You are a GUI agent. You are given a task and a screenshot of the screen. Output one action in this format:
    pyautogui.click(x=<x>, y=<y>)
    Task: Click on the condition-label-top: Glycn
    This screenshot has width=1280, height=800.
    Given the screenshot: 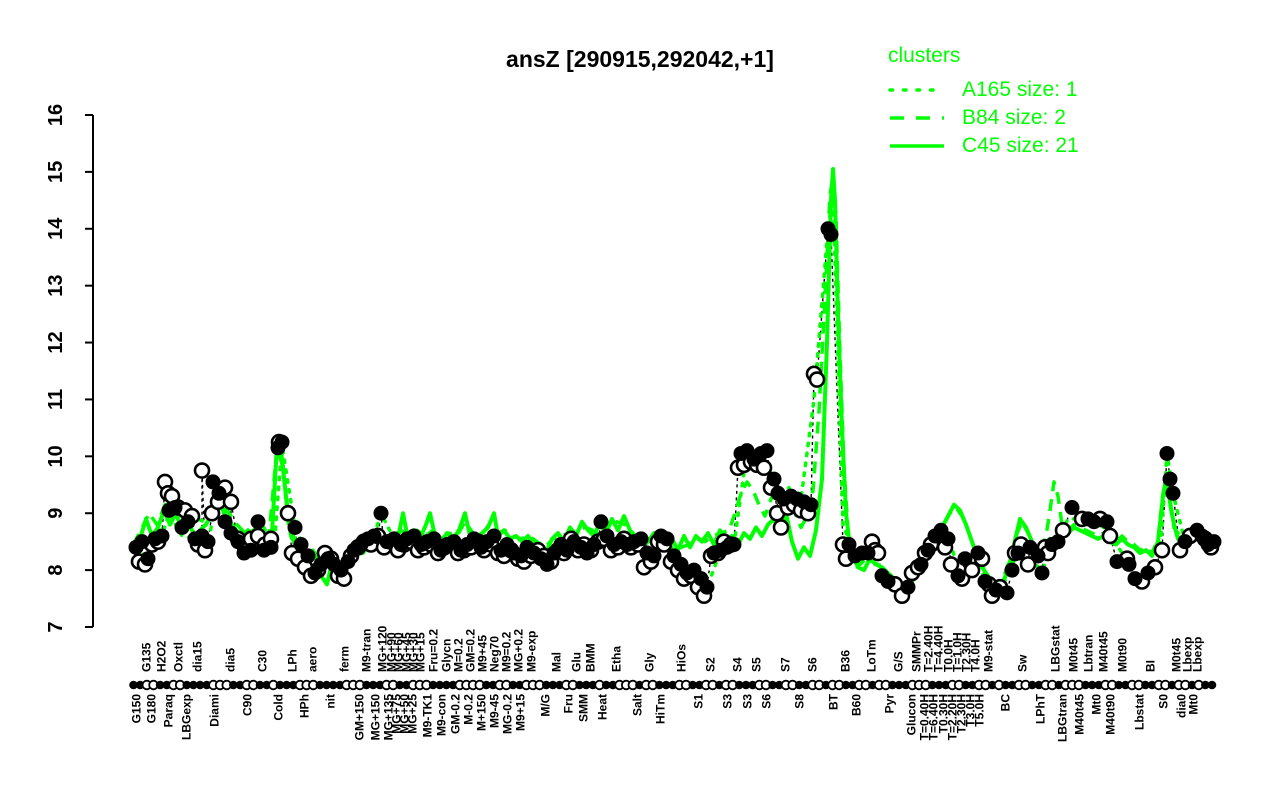 What is the action you would take?
    pyautogui.click(x=447, y=655)
    